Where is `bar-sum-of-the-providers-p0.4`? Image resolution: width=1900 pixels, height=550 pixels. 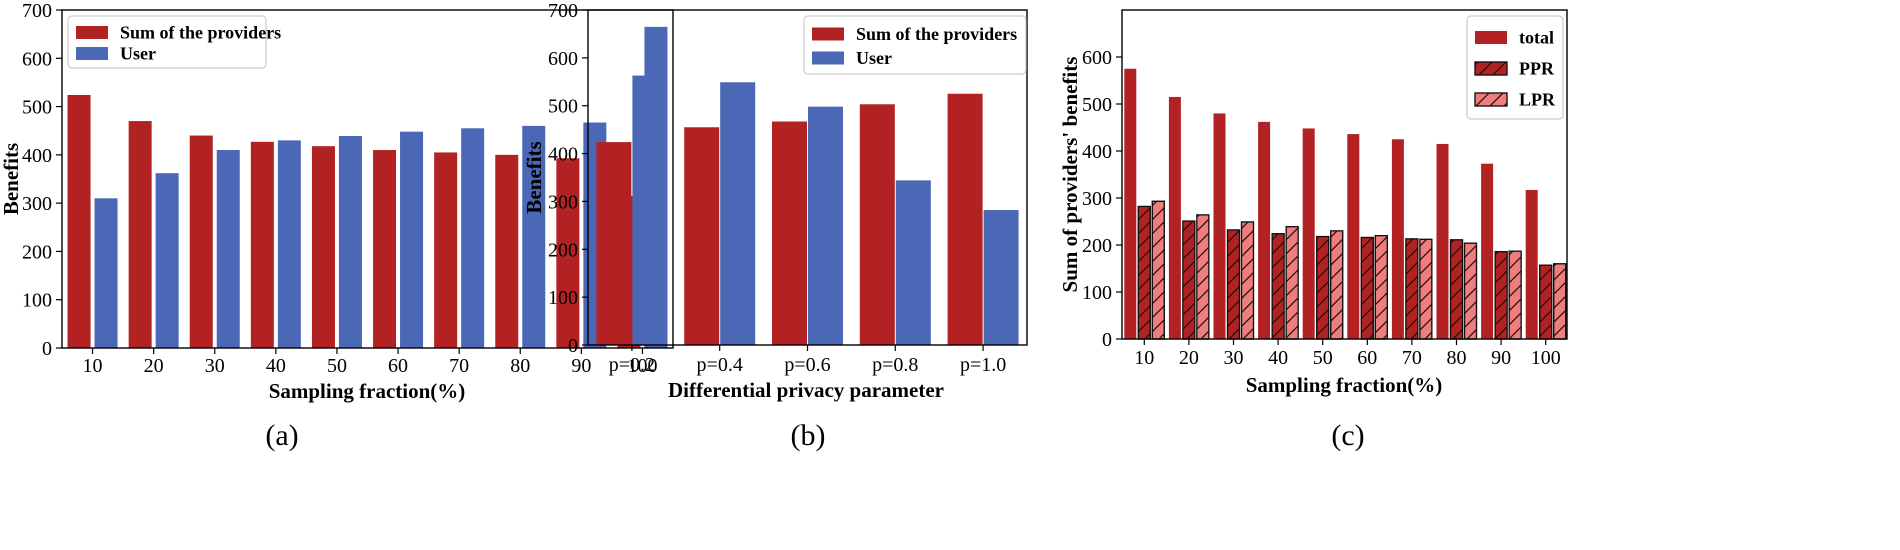
bar-sum-of-the-providers-p0.4 is located at coordinates (702, 236).